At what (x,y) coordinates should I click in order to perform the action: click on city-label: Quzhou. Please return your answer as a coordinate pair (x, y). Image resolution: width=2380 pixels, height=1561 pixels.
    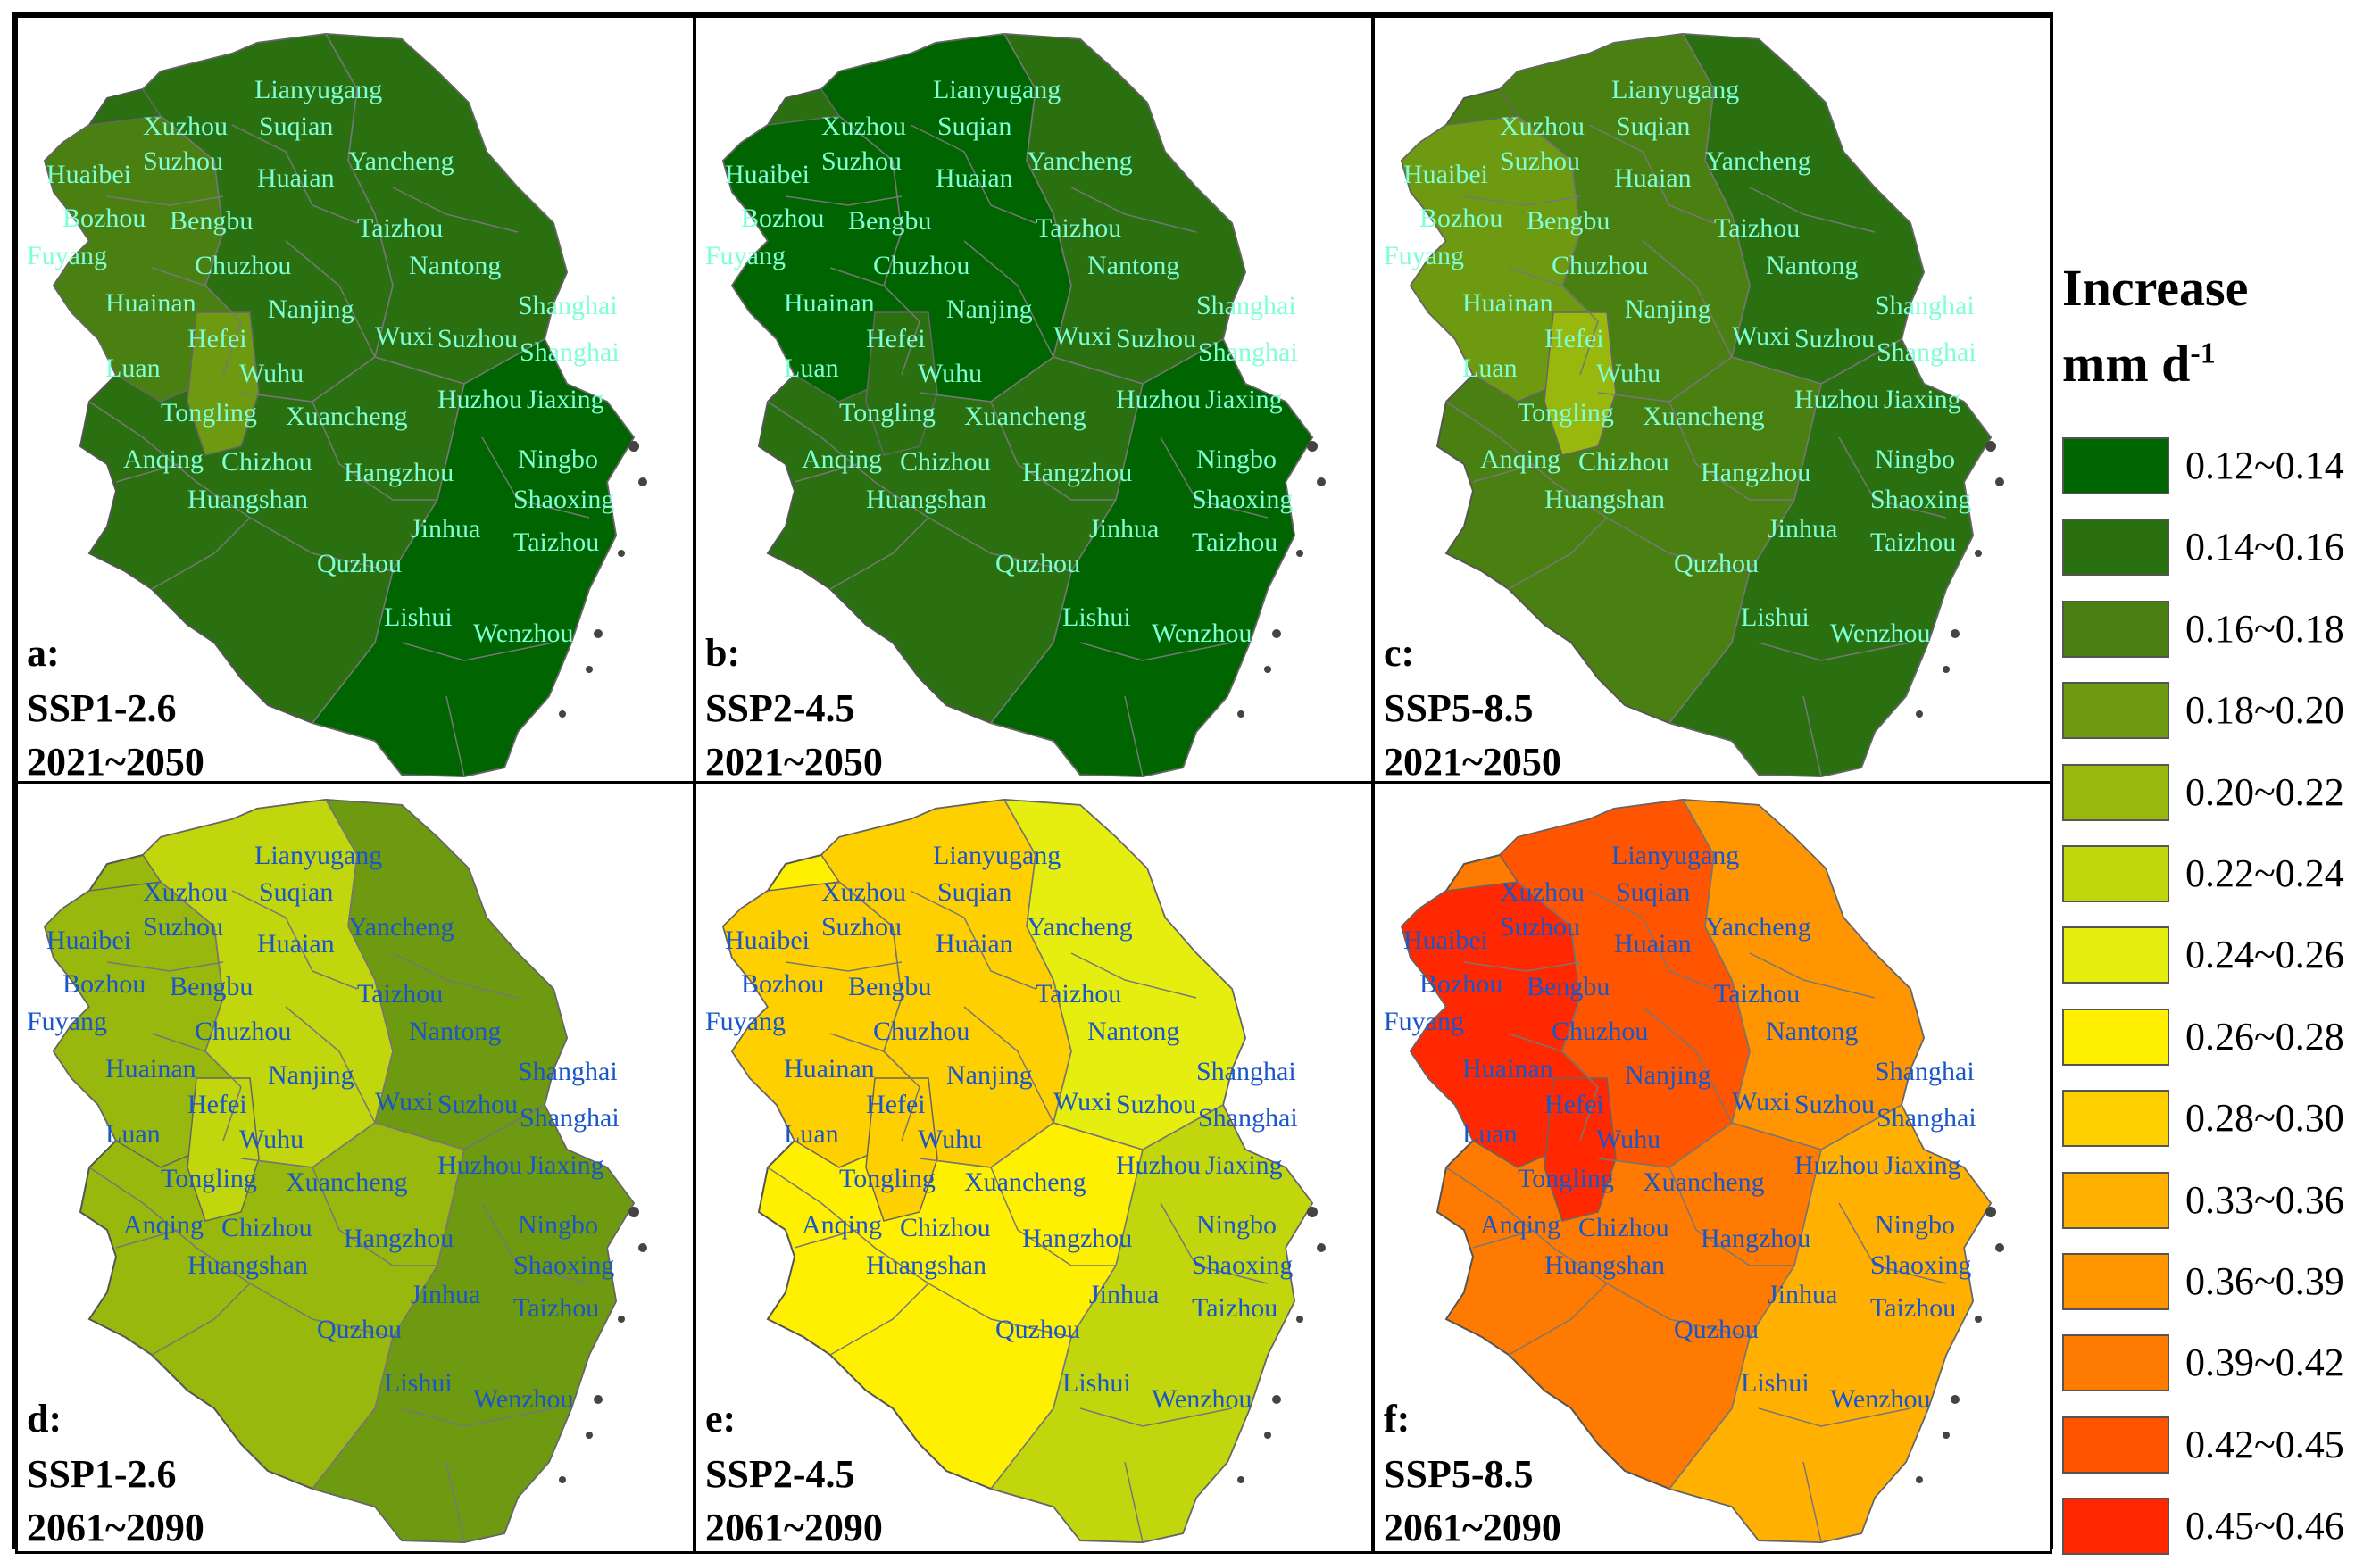
    Looking at the image, I should click on (1037, 564).